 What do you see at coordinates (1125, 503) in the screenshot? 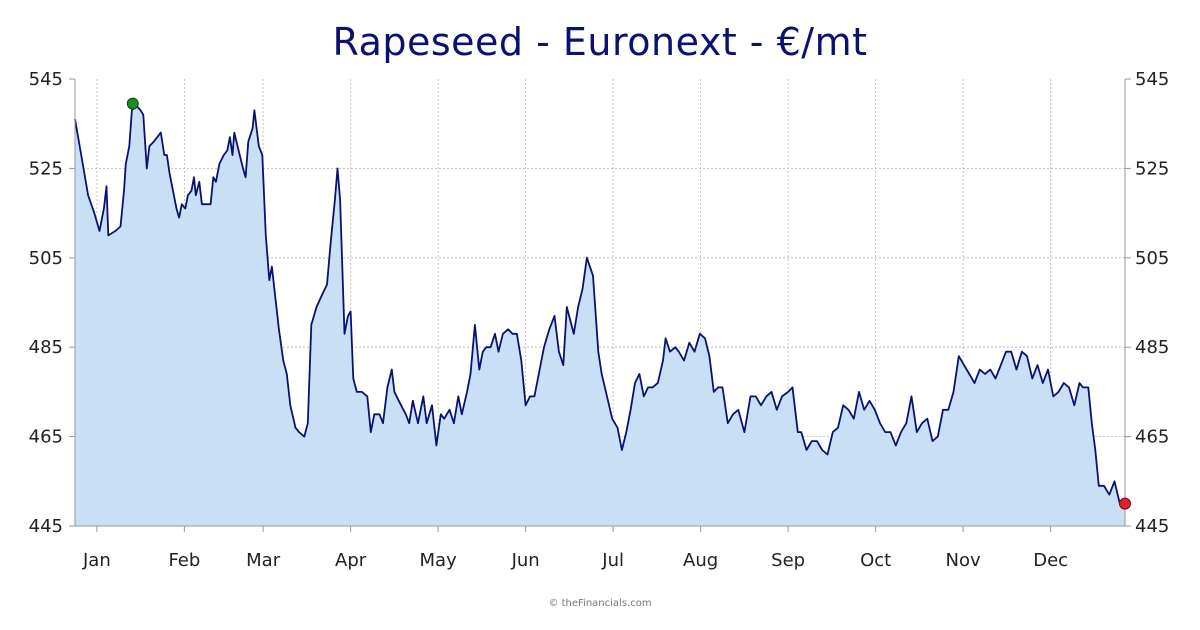
I see `low-point-marker` at bounding box center [1125, 503].